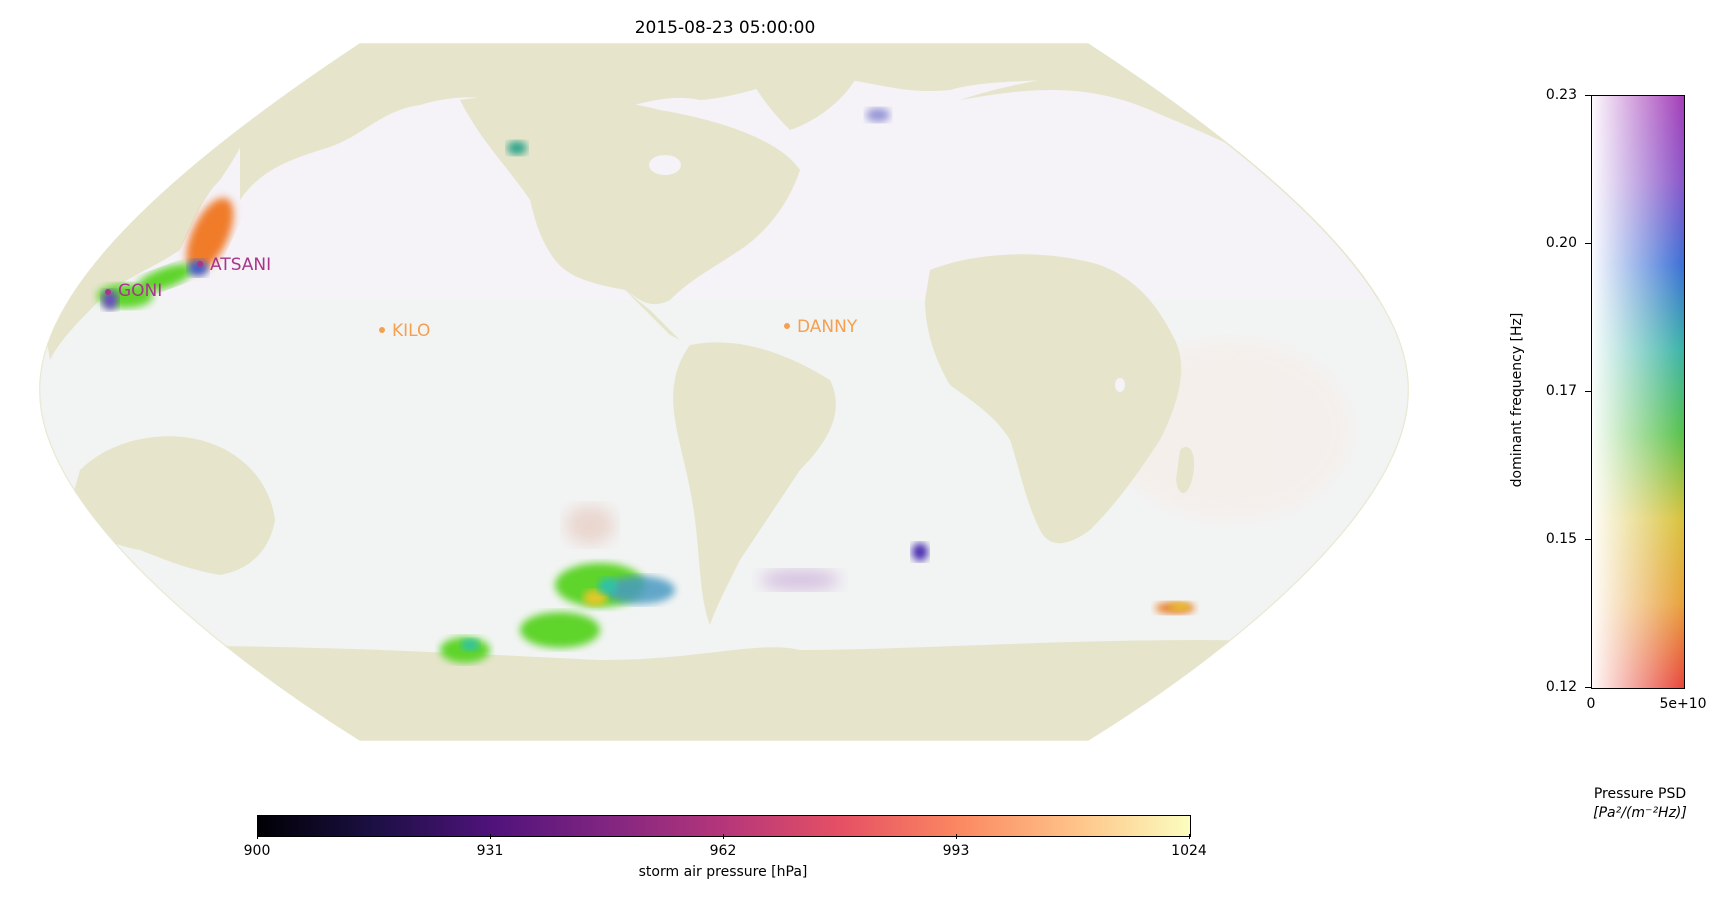 This screenshot has height=918, width=1727. I want to click on psd-axis-label: Pressure PSD [Pa²/(m⁻²Hz)], so click(1640, 804).